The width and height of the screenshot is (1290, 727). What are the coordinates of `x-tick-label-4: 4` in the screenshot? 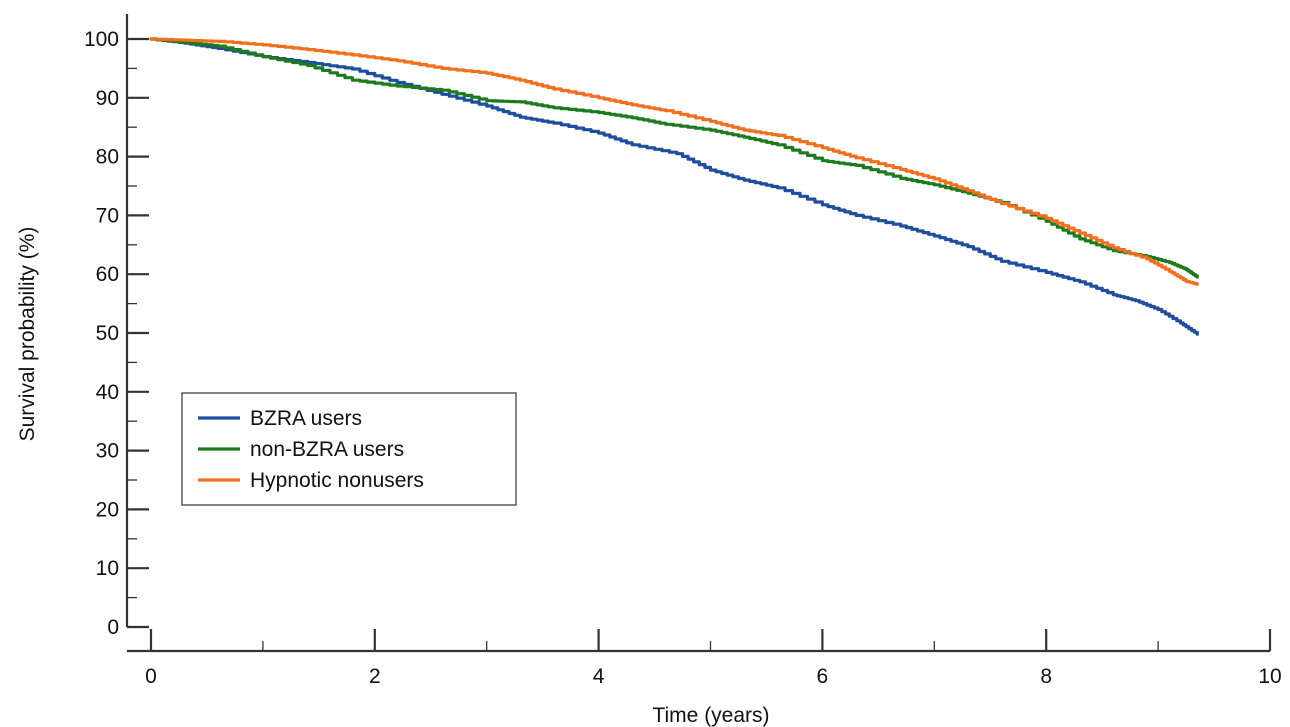 It's located at (599, 676).